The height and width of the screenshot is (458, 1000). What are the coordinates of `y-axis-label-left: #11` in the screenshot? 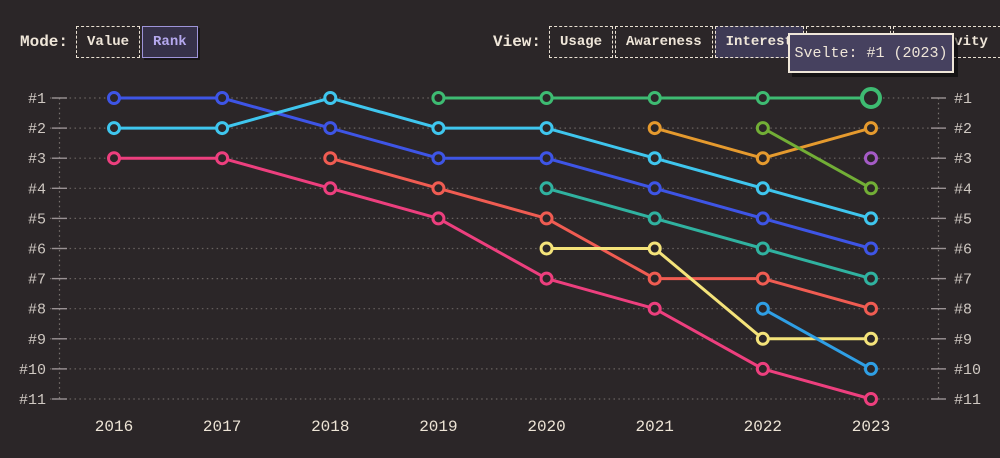 It's located at (32, 400).